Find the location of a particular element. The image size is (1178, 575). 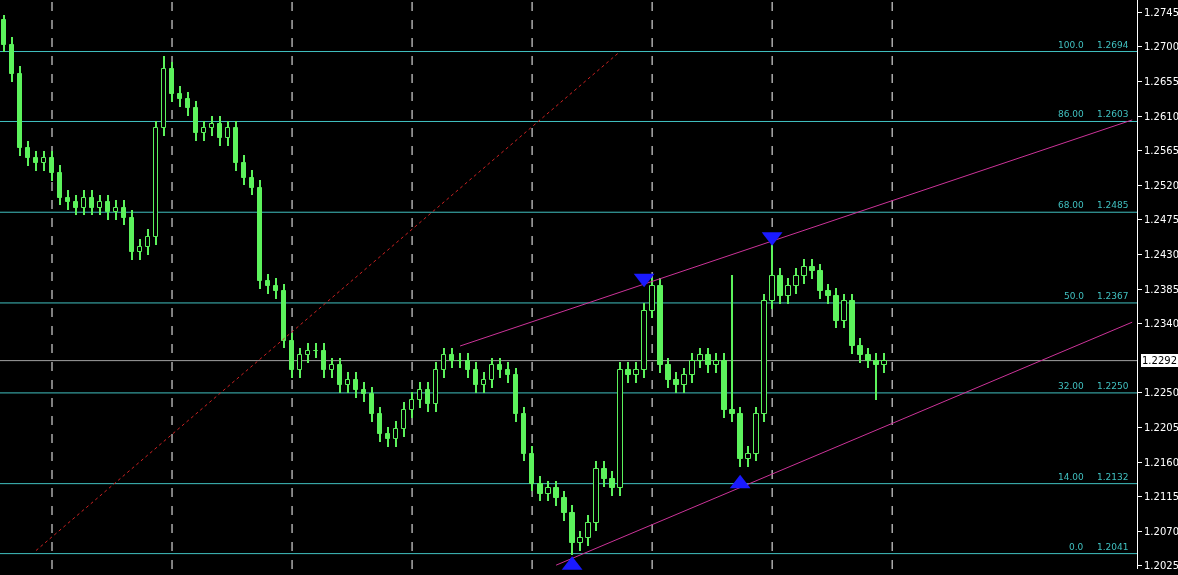

y-tick-label: 1.2655 is located at coordinates (1161, 82).